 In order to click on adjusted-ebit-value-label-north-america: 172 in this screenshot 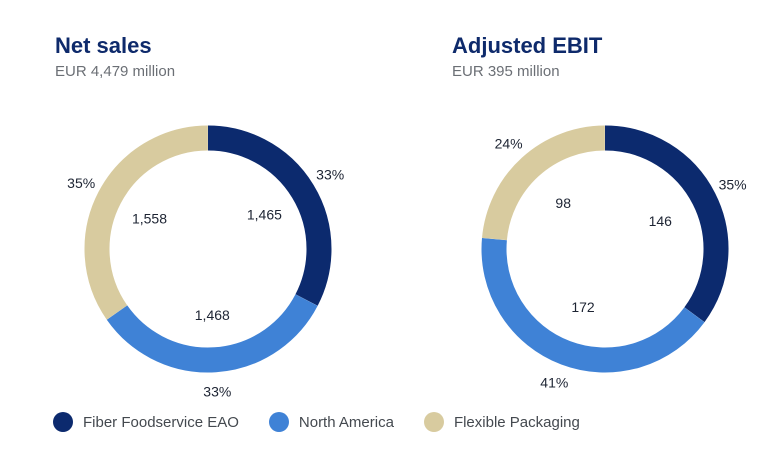, I will do `click(583, 307)`.